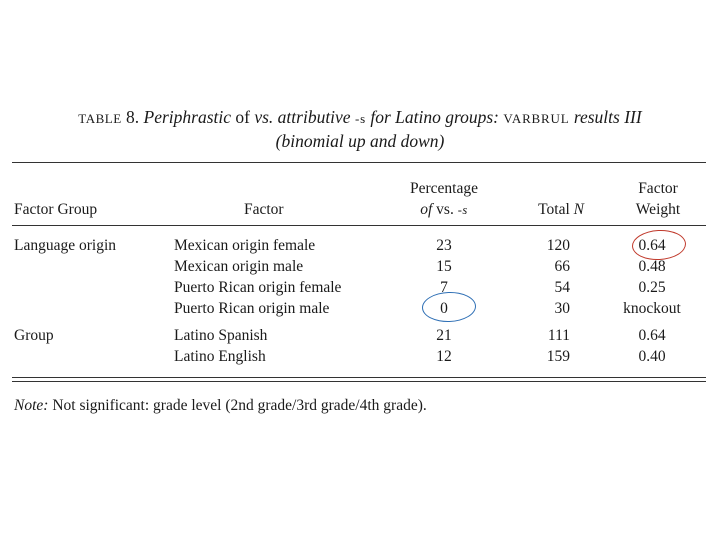  Describe the element at coordinates (444, 335) in the screenshot. I see `row-percentage: 21` at that location.